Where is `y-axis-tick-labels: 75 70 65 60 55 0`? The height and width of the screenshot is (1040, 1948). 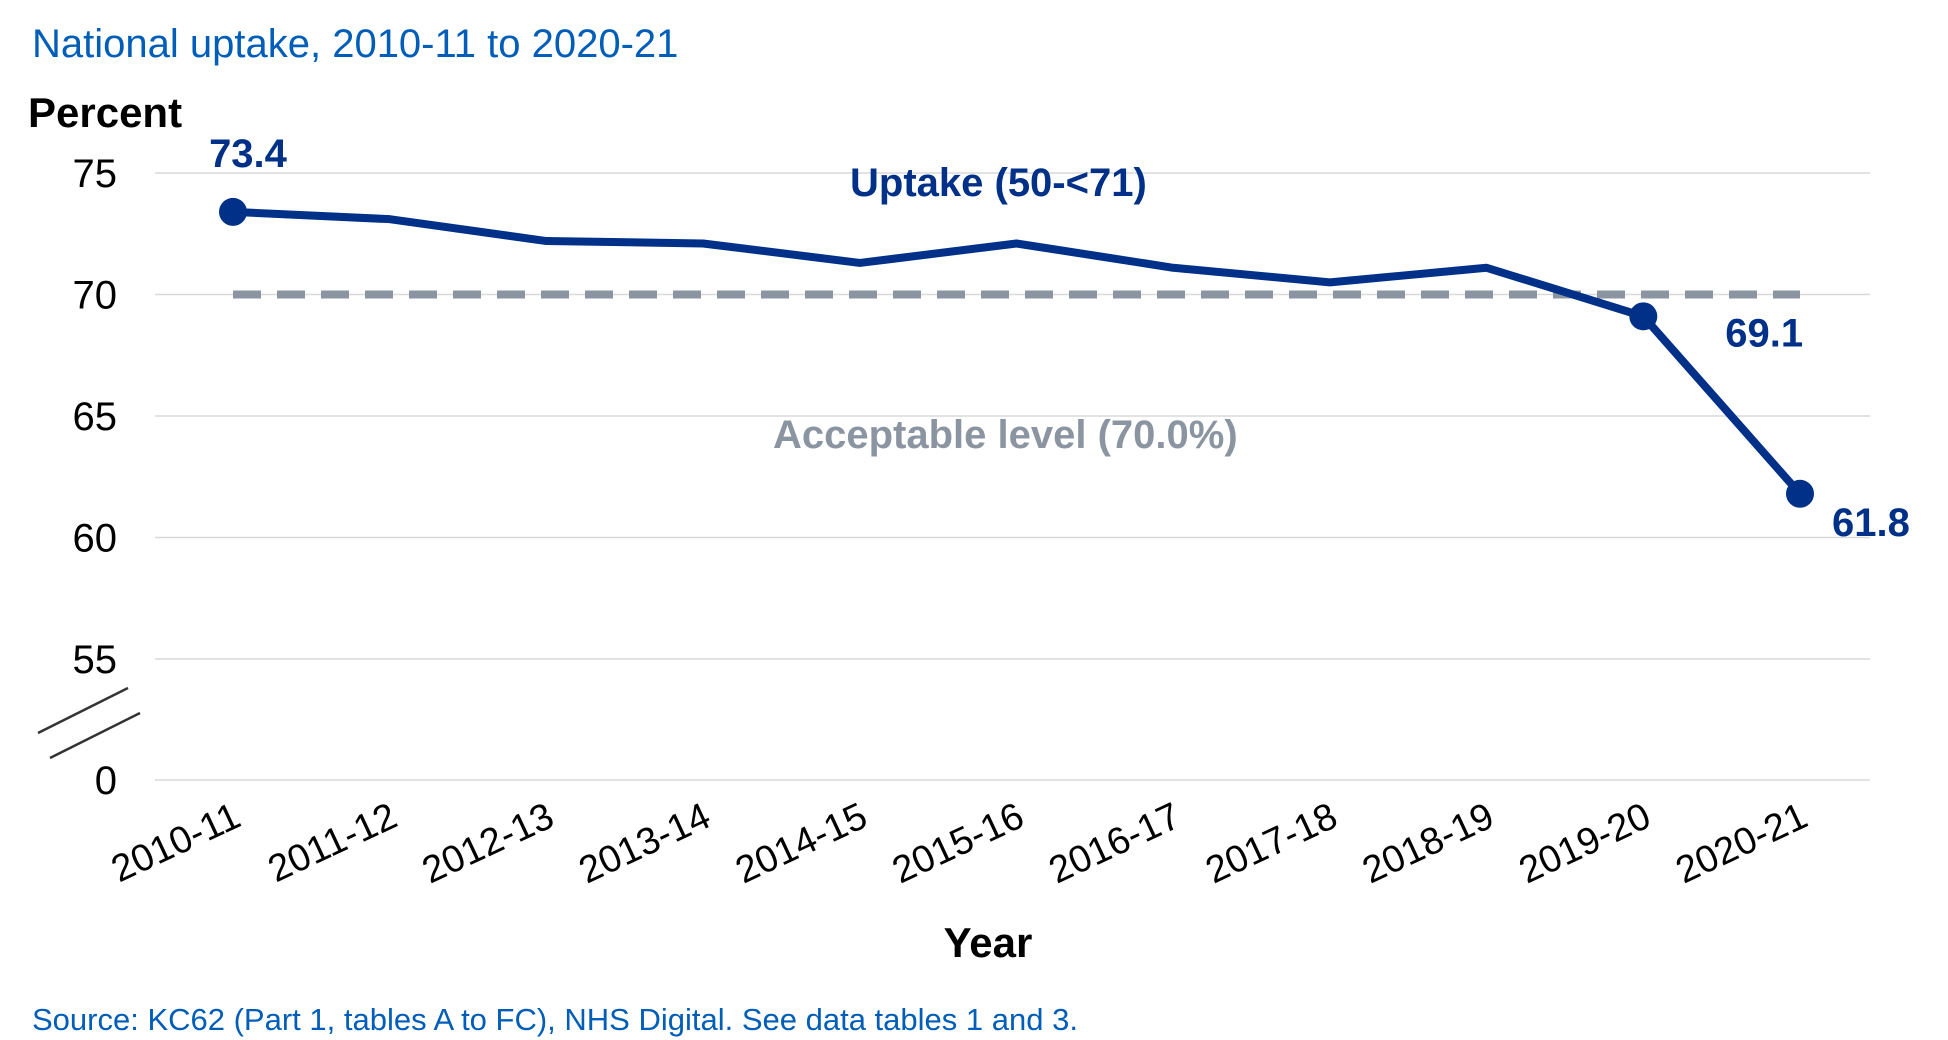 y-axis-tick-labels: 75 70 65 60 55 0 is located at coordinates (95, 477).